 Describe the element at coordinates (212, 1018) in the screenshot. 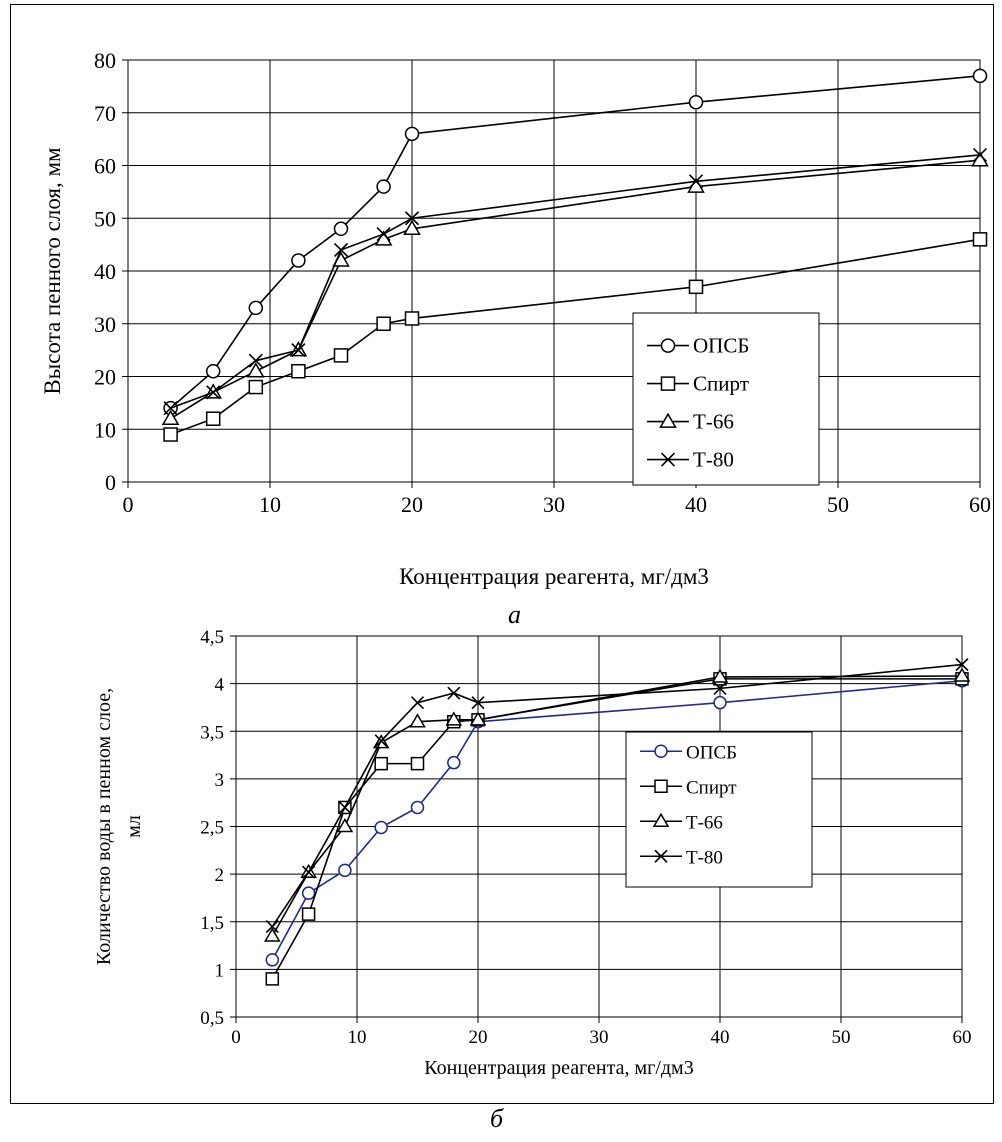

I see `y-tick-label: 0,5` at that location.